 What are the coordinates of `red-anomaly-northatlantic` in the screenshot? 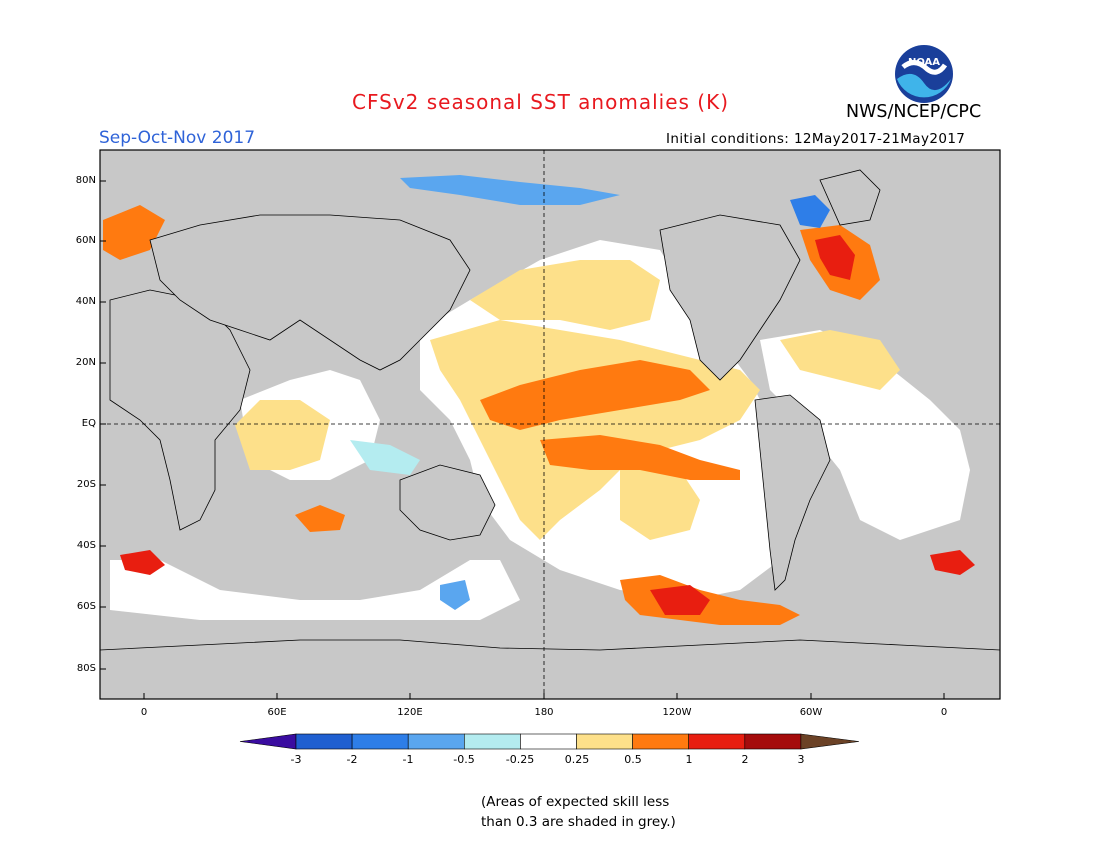 It's located at (835, 257).